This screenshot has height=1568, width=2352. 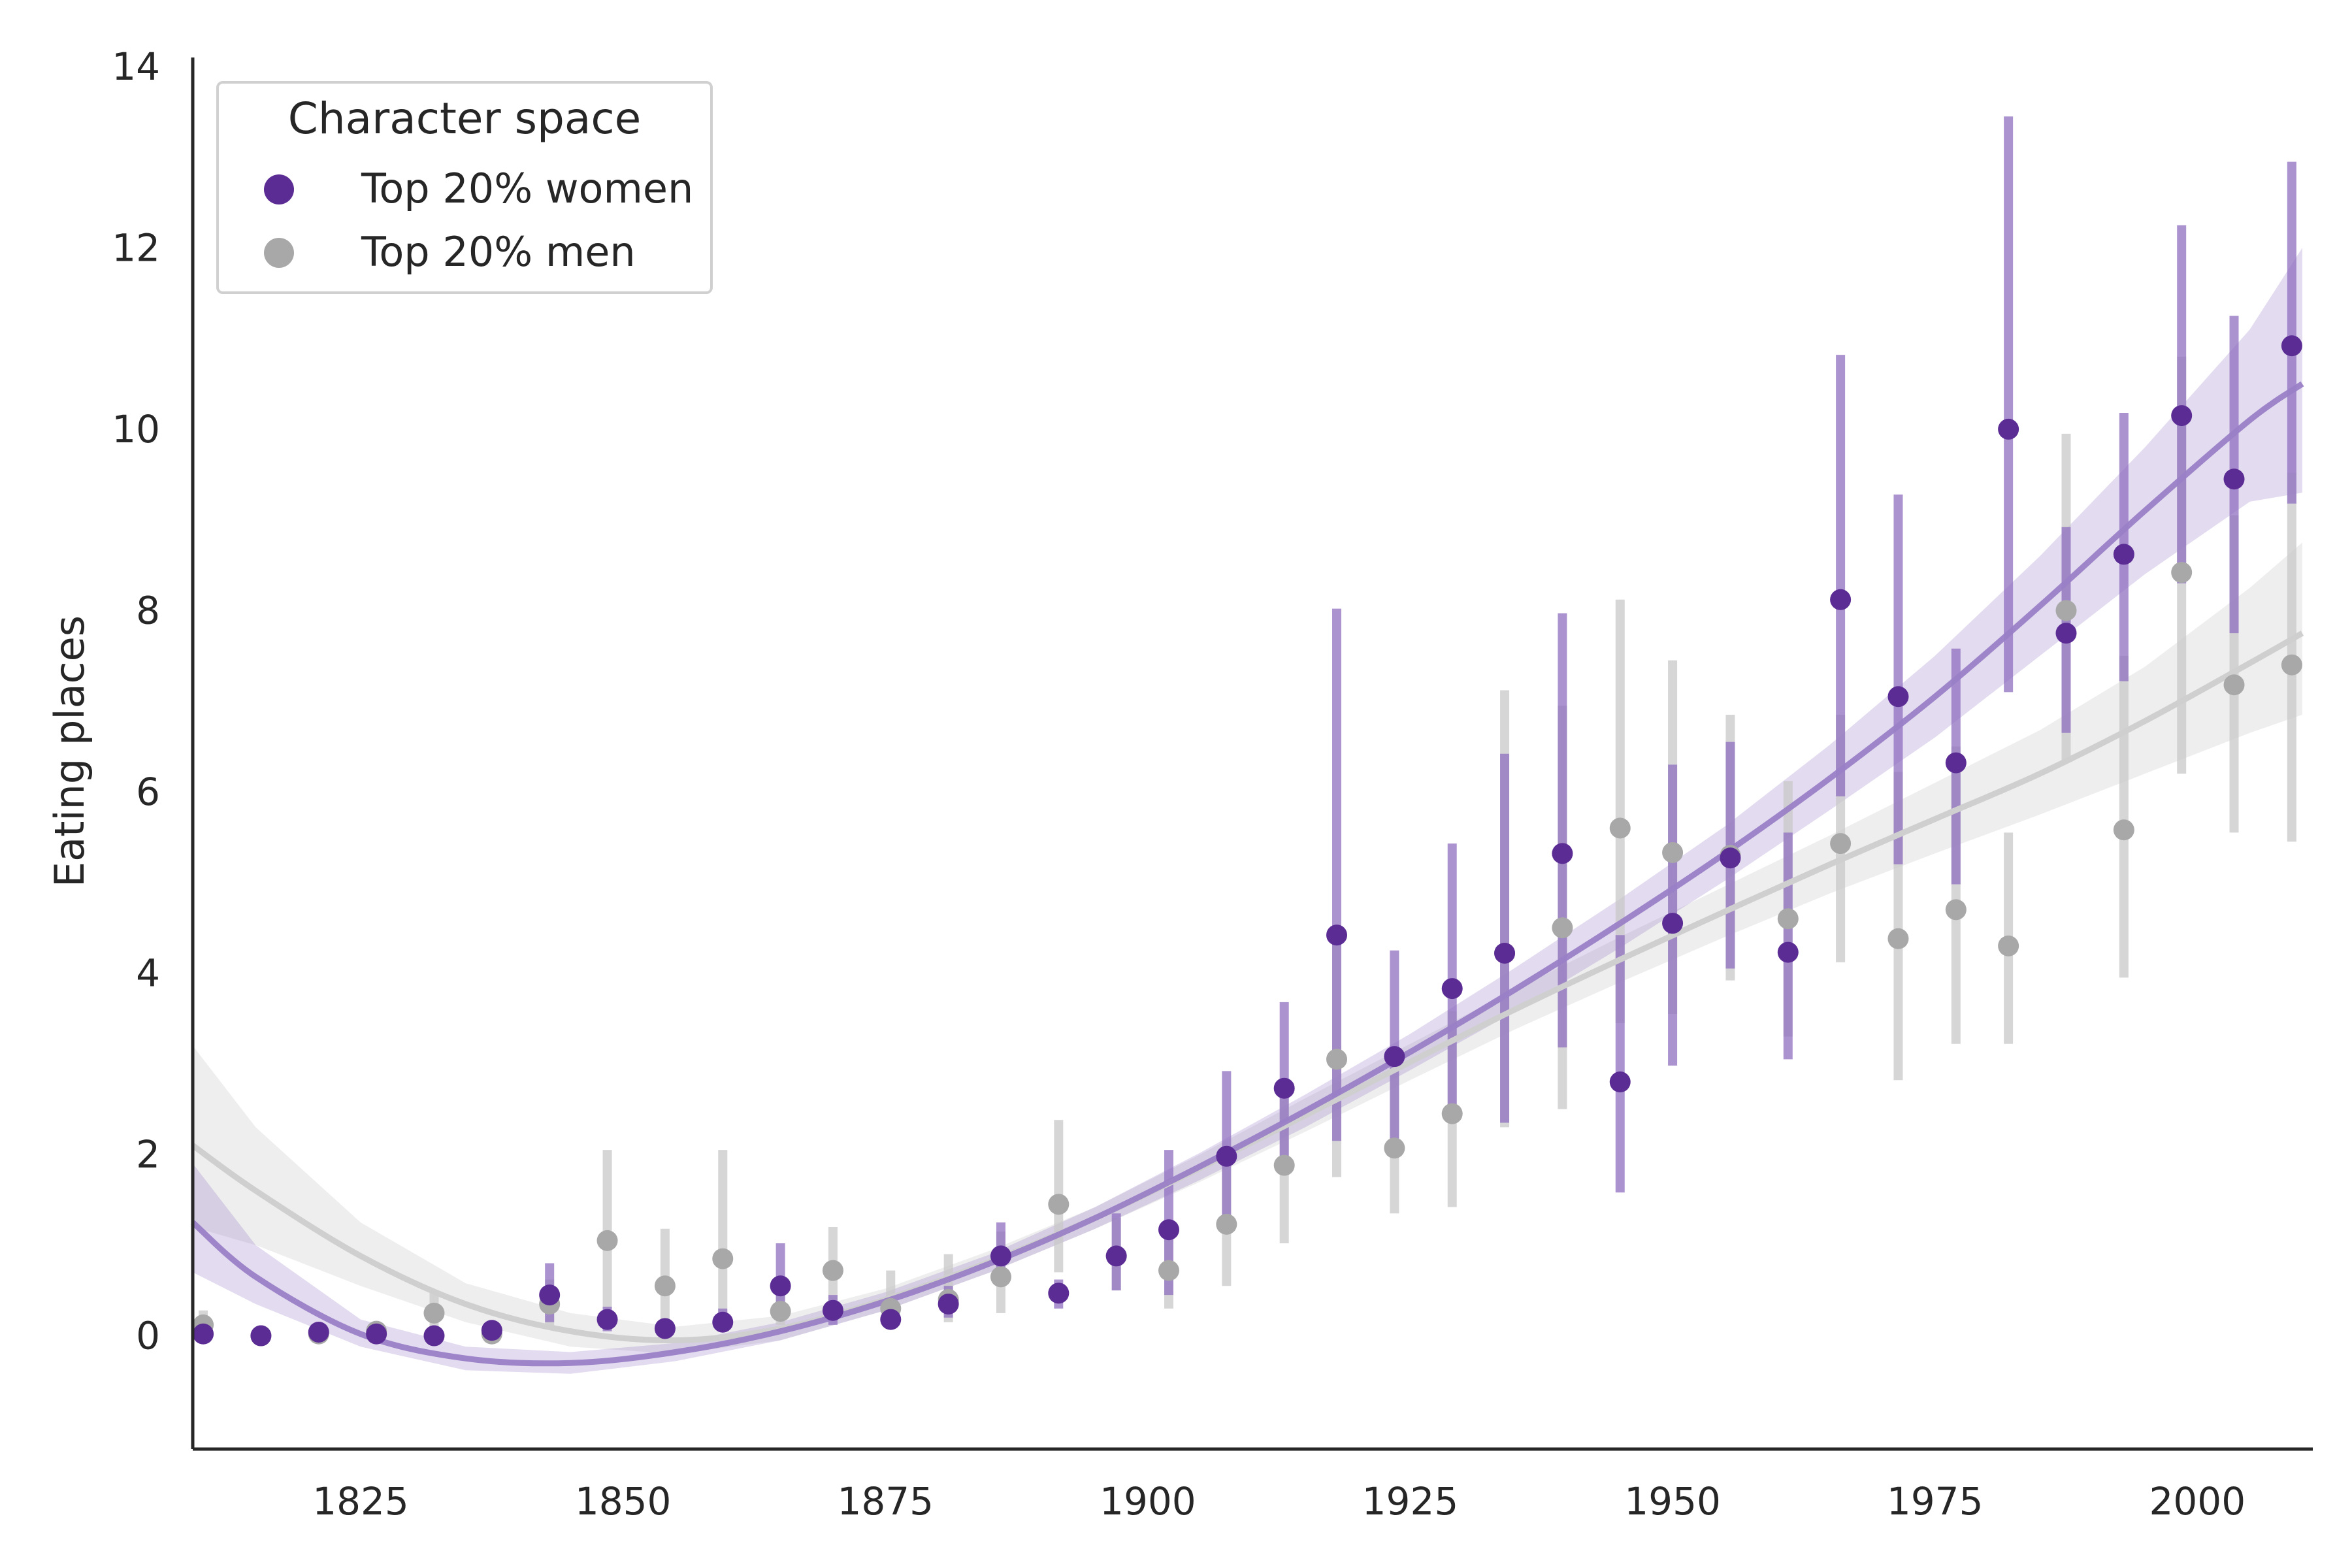 What do you see at coordinates (148, 792) in the screenshot?
I see `y-tick-label: 6` at bounding box center [148, 792].